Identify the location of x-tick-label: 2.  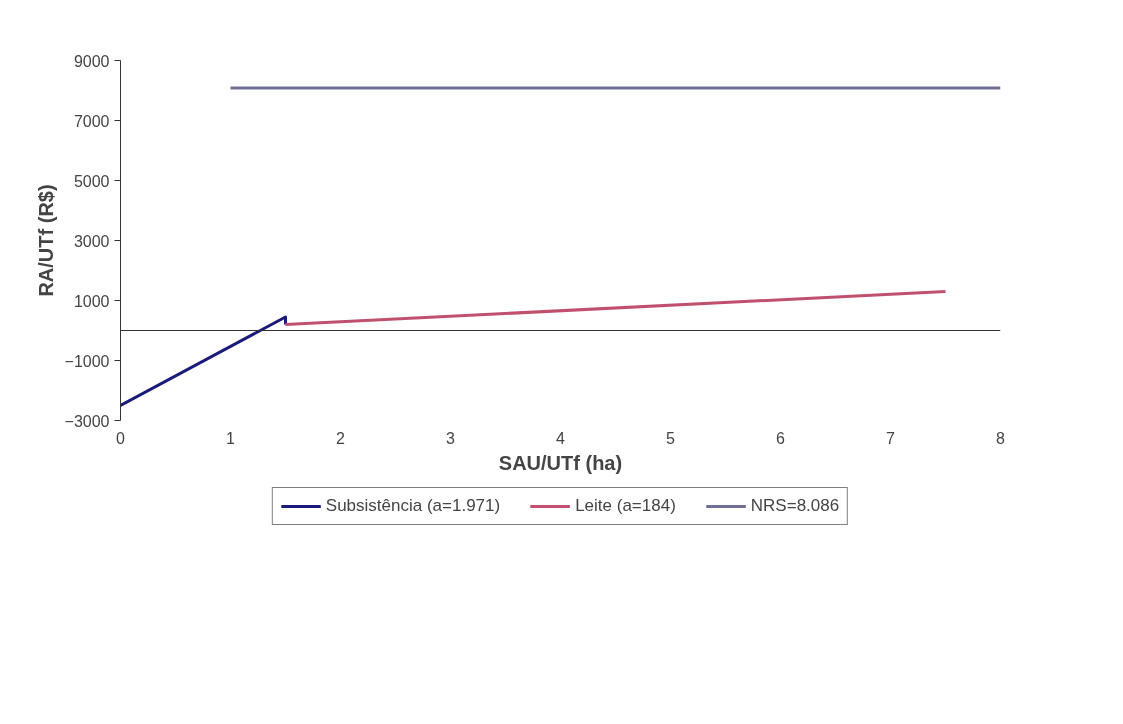
(341, 438).